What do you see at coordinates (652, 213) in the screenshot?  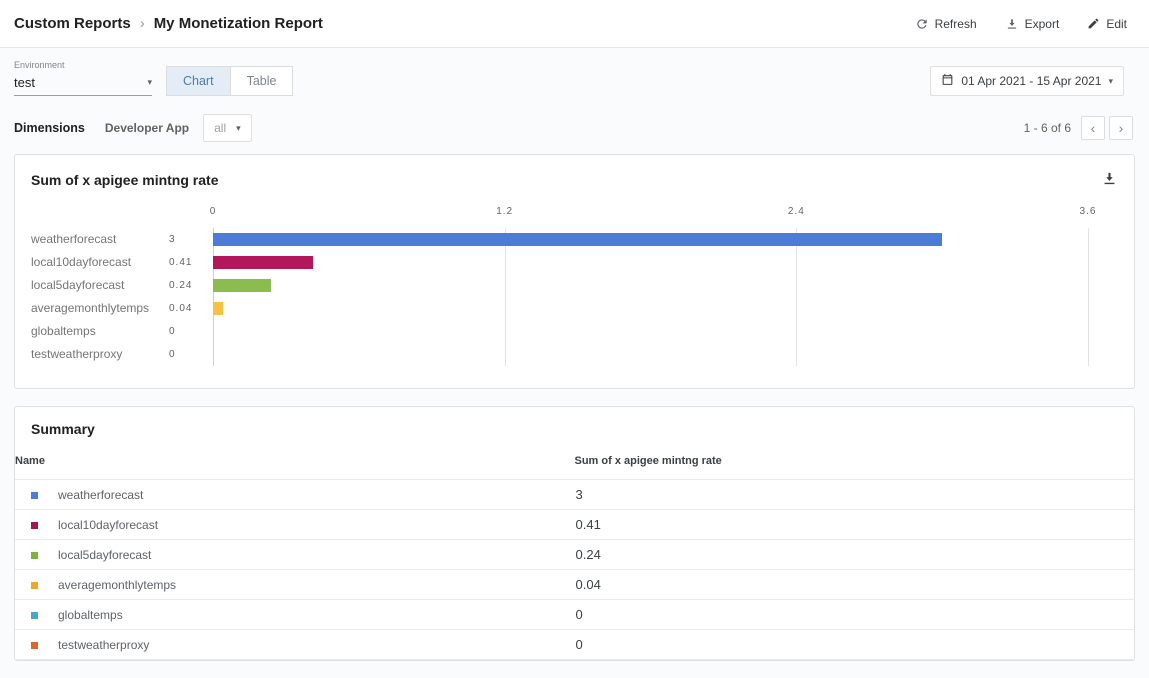 I see `chart-x-axis: 0 1.2 2.4 3.6` at bounding box center [652, 213].